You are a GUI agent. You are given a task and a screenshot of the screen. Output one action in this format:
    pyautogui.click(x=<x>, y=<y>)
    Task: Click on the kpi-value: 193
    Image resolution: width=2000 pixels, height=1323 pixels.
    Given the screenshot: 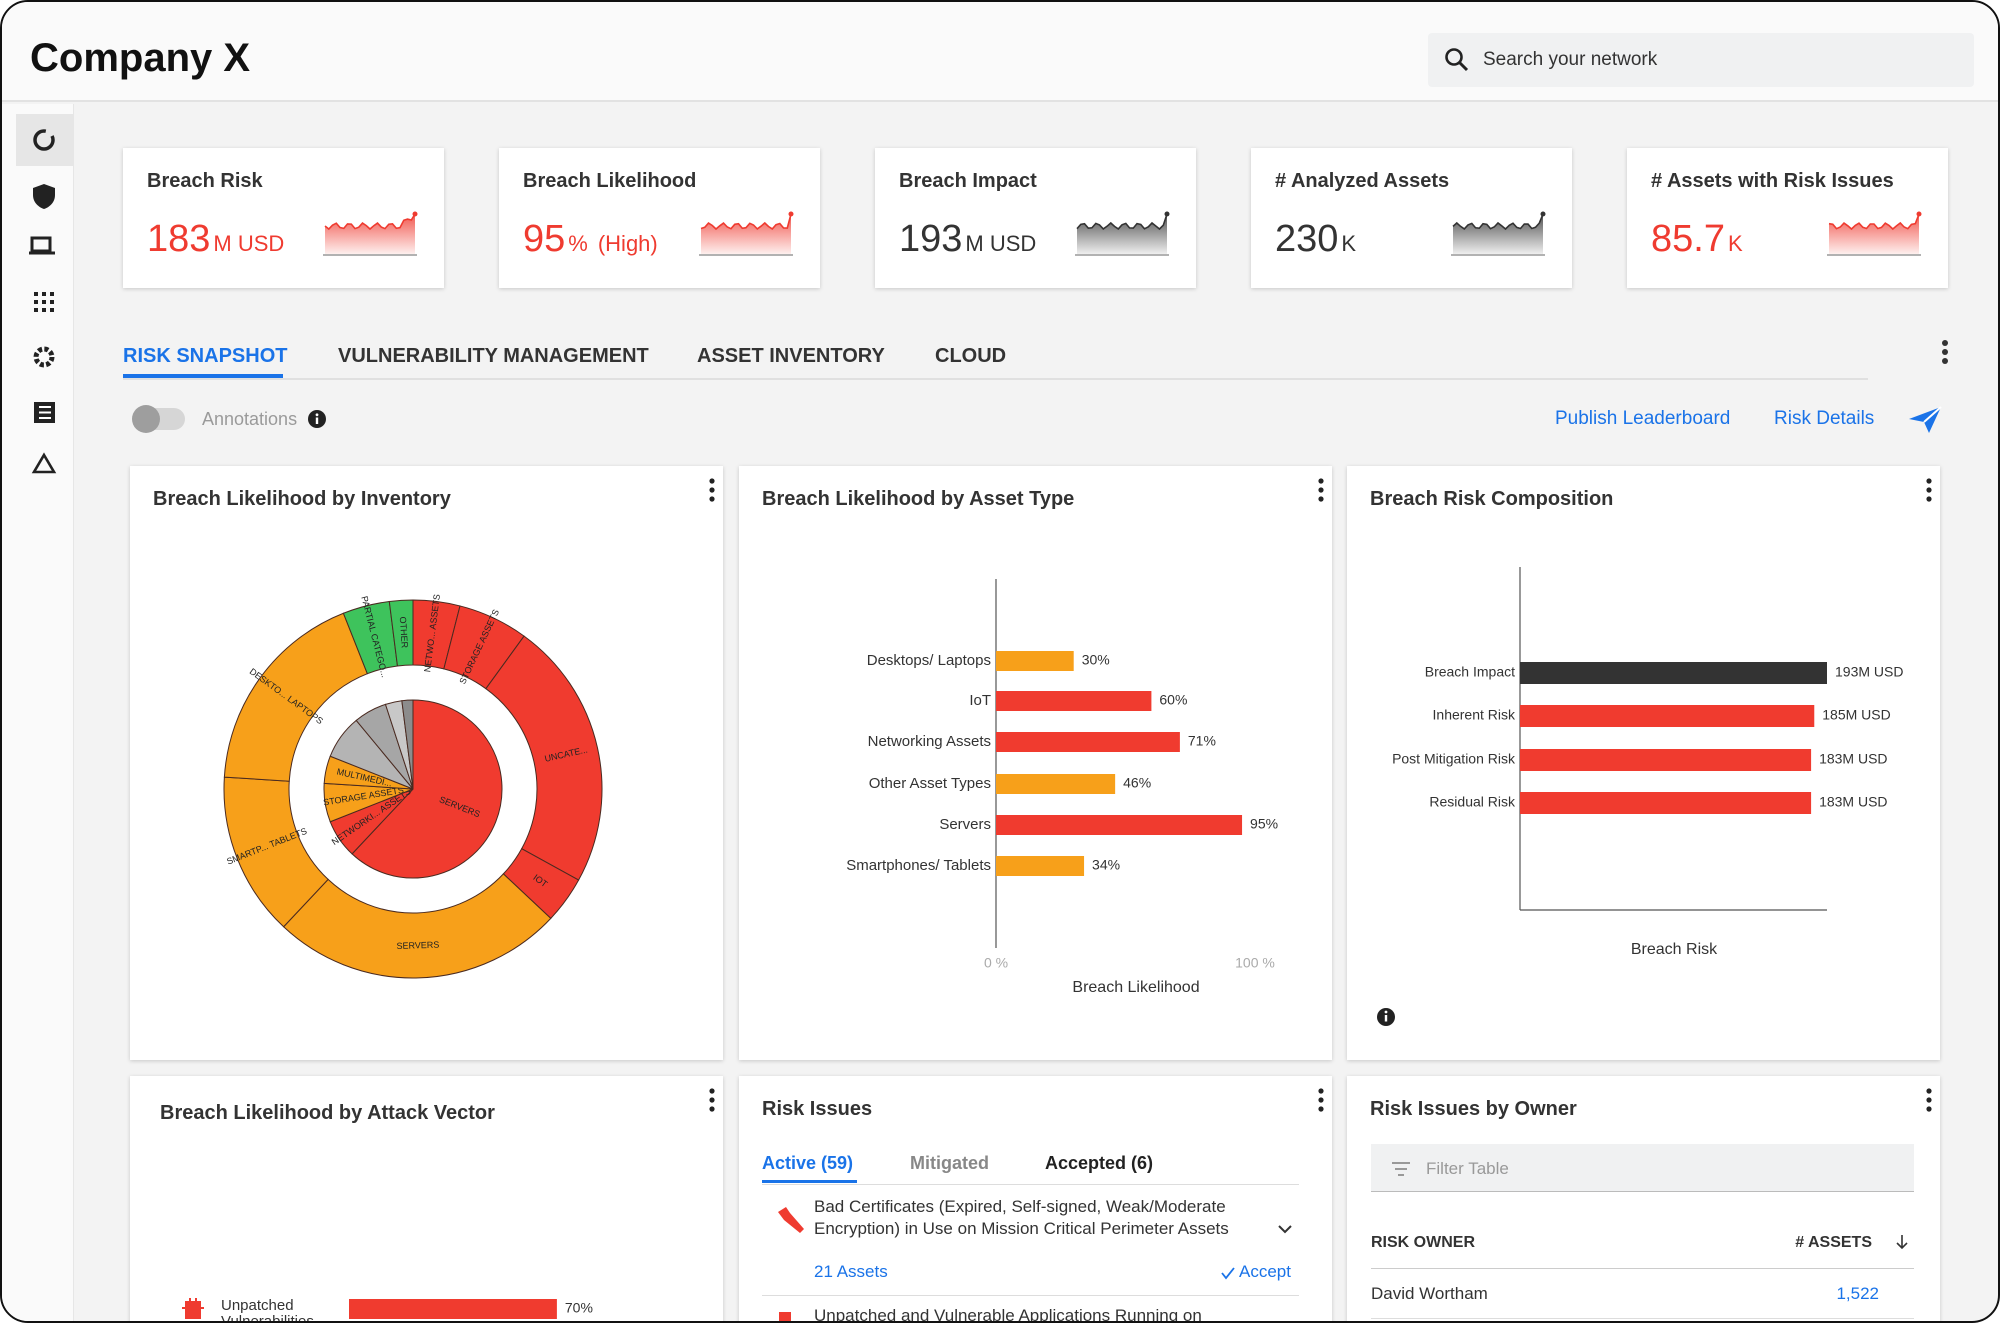 What is the action you would take?
    pyautogui.click(x=931, y=239)
    